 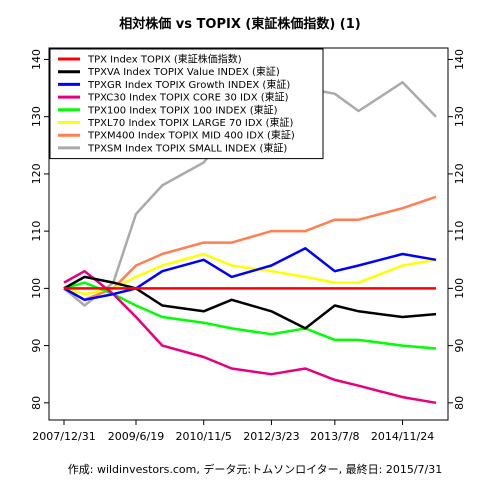 What do you see at coordinates (271, 436) in the screenshot?
I see `x-tick-label-3: 2012/3/23` at bounding box center [271, 436].